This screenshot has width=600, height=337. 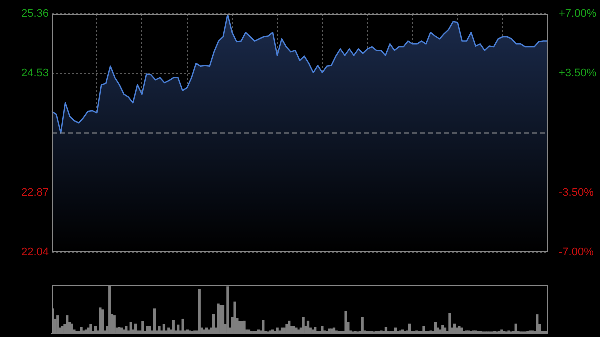 I want to click on y2-tick-label: -3.50%, so click(x=576, y=192).